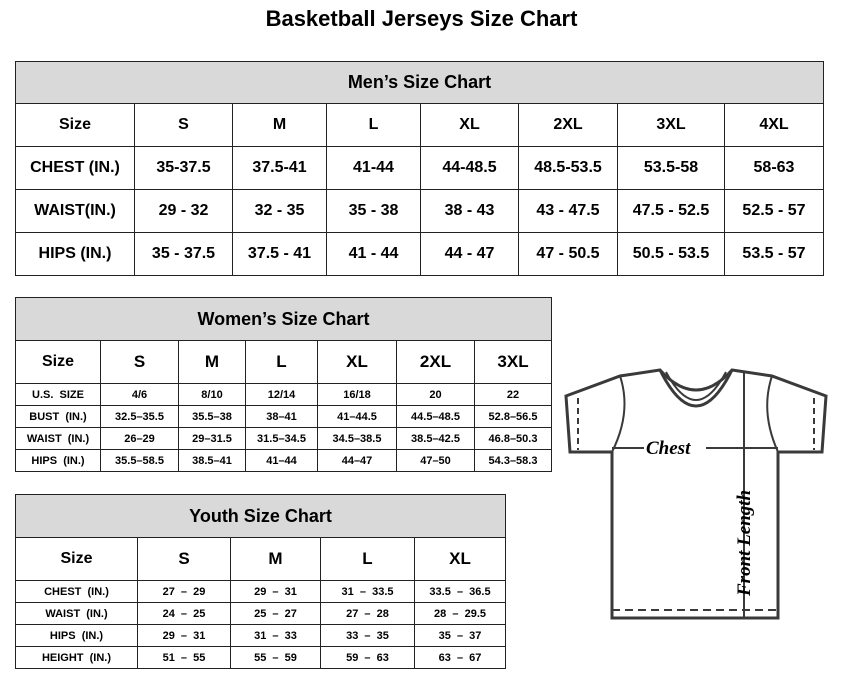 The width and height of the screenshot is (843, 679). I want to click on table-cell: 44.5–48.5, so click(435, 416).